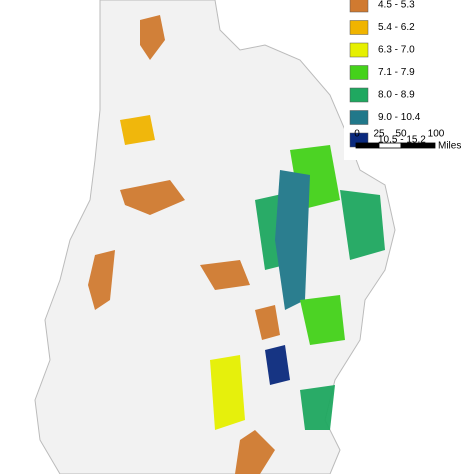 Image resolution: width=474 pixels, height=474 pixels. What do you see at coordinates (449, 146) in the screenshot?
I see `scale-unit: Miles` at bounding box center [449, 146].